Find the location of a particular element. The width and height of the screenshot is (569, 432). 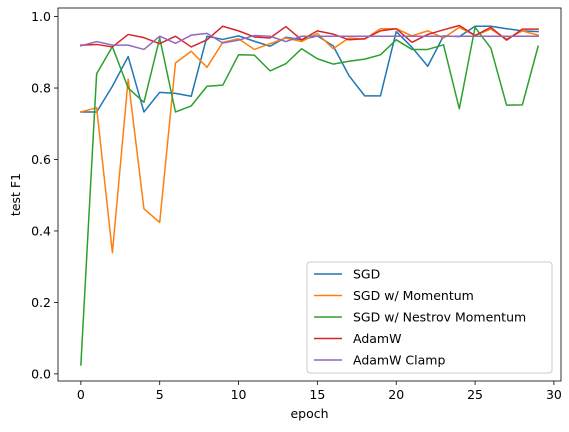

x-tick-label: 25 is located at coordinates (475, 394).